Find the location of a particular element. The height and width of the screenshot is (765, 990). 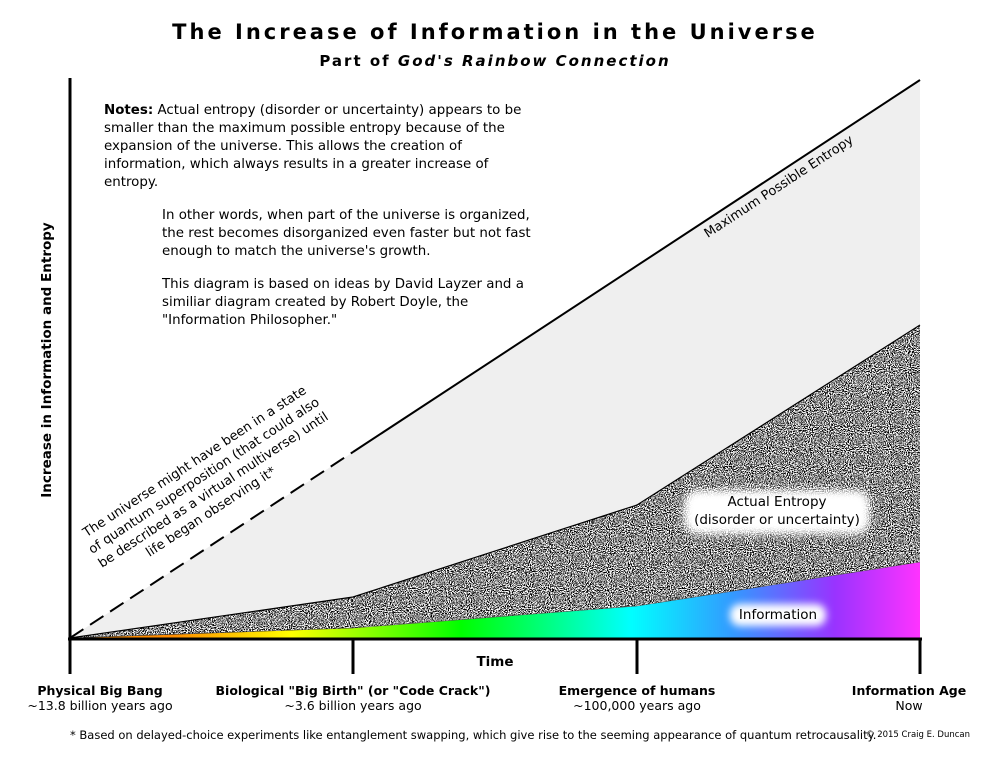

information-line is located at coordinates (211, 633).